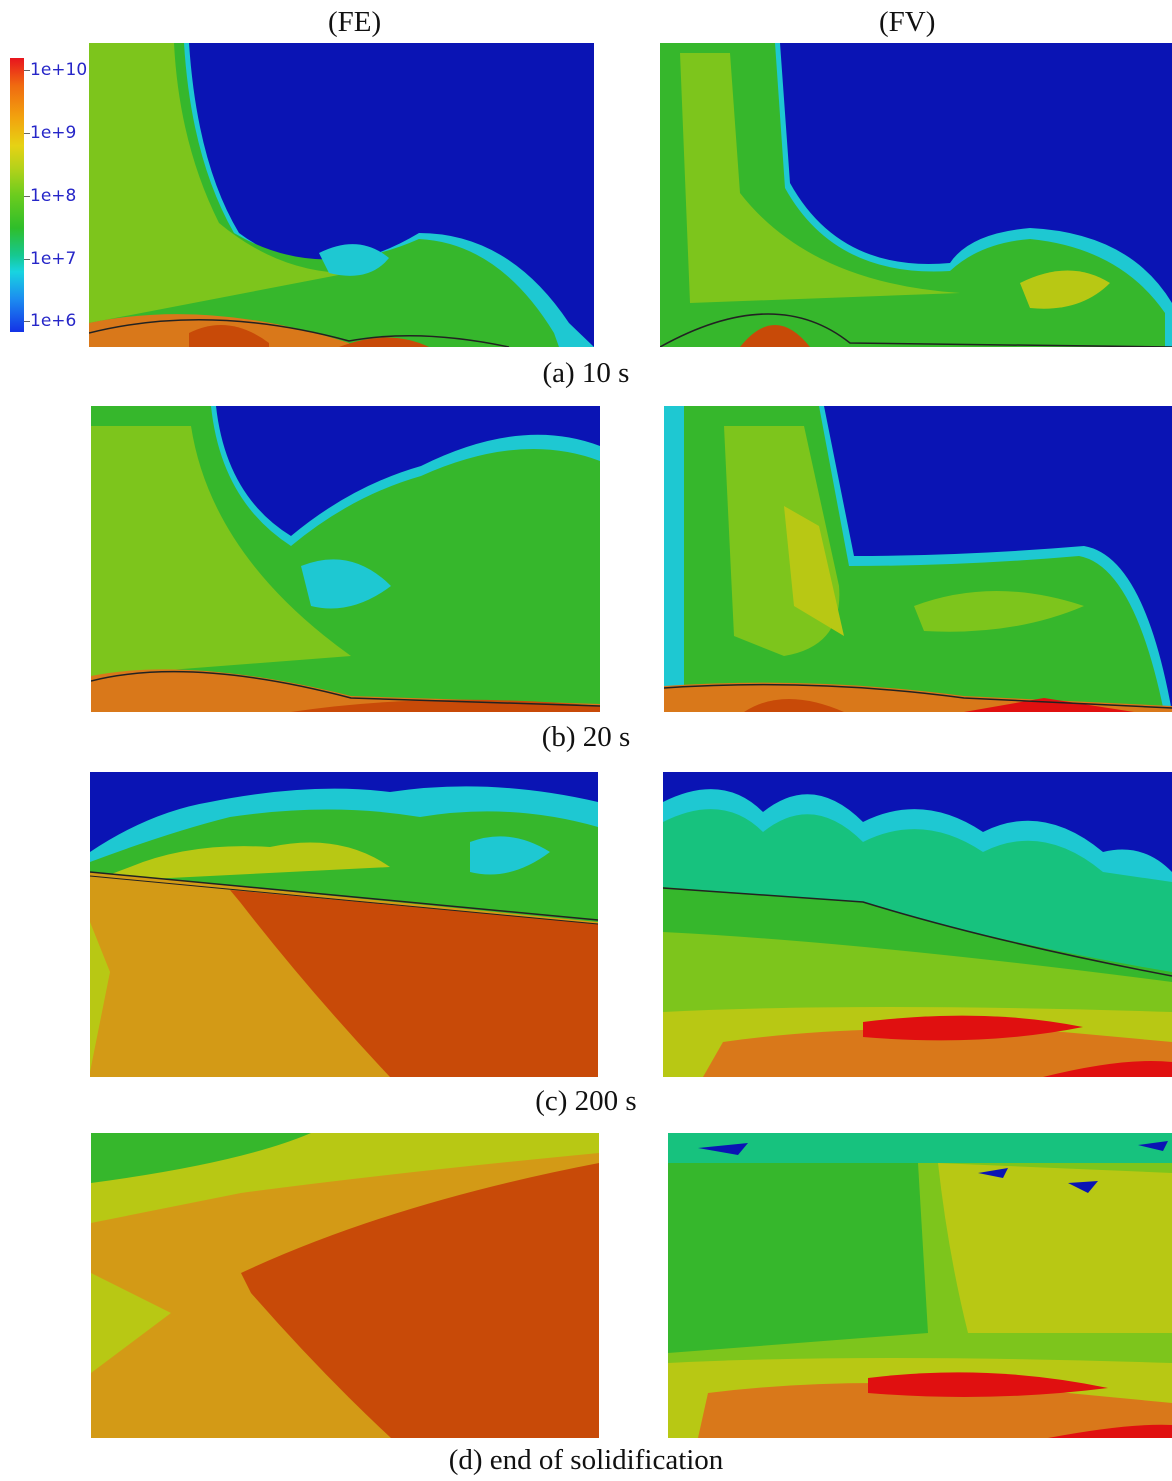 The width and height of the screenshot is (1172, 1481). What do you see at coordinates (345, 559) in the screenshot?
I see `panel-b-fe` at bounding box center [345, 559].